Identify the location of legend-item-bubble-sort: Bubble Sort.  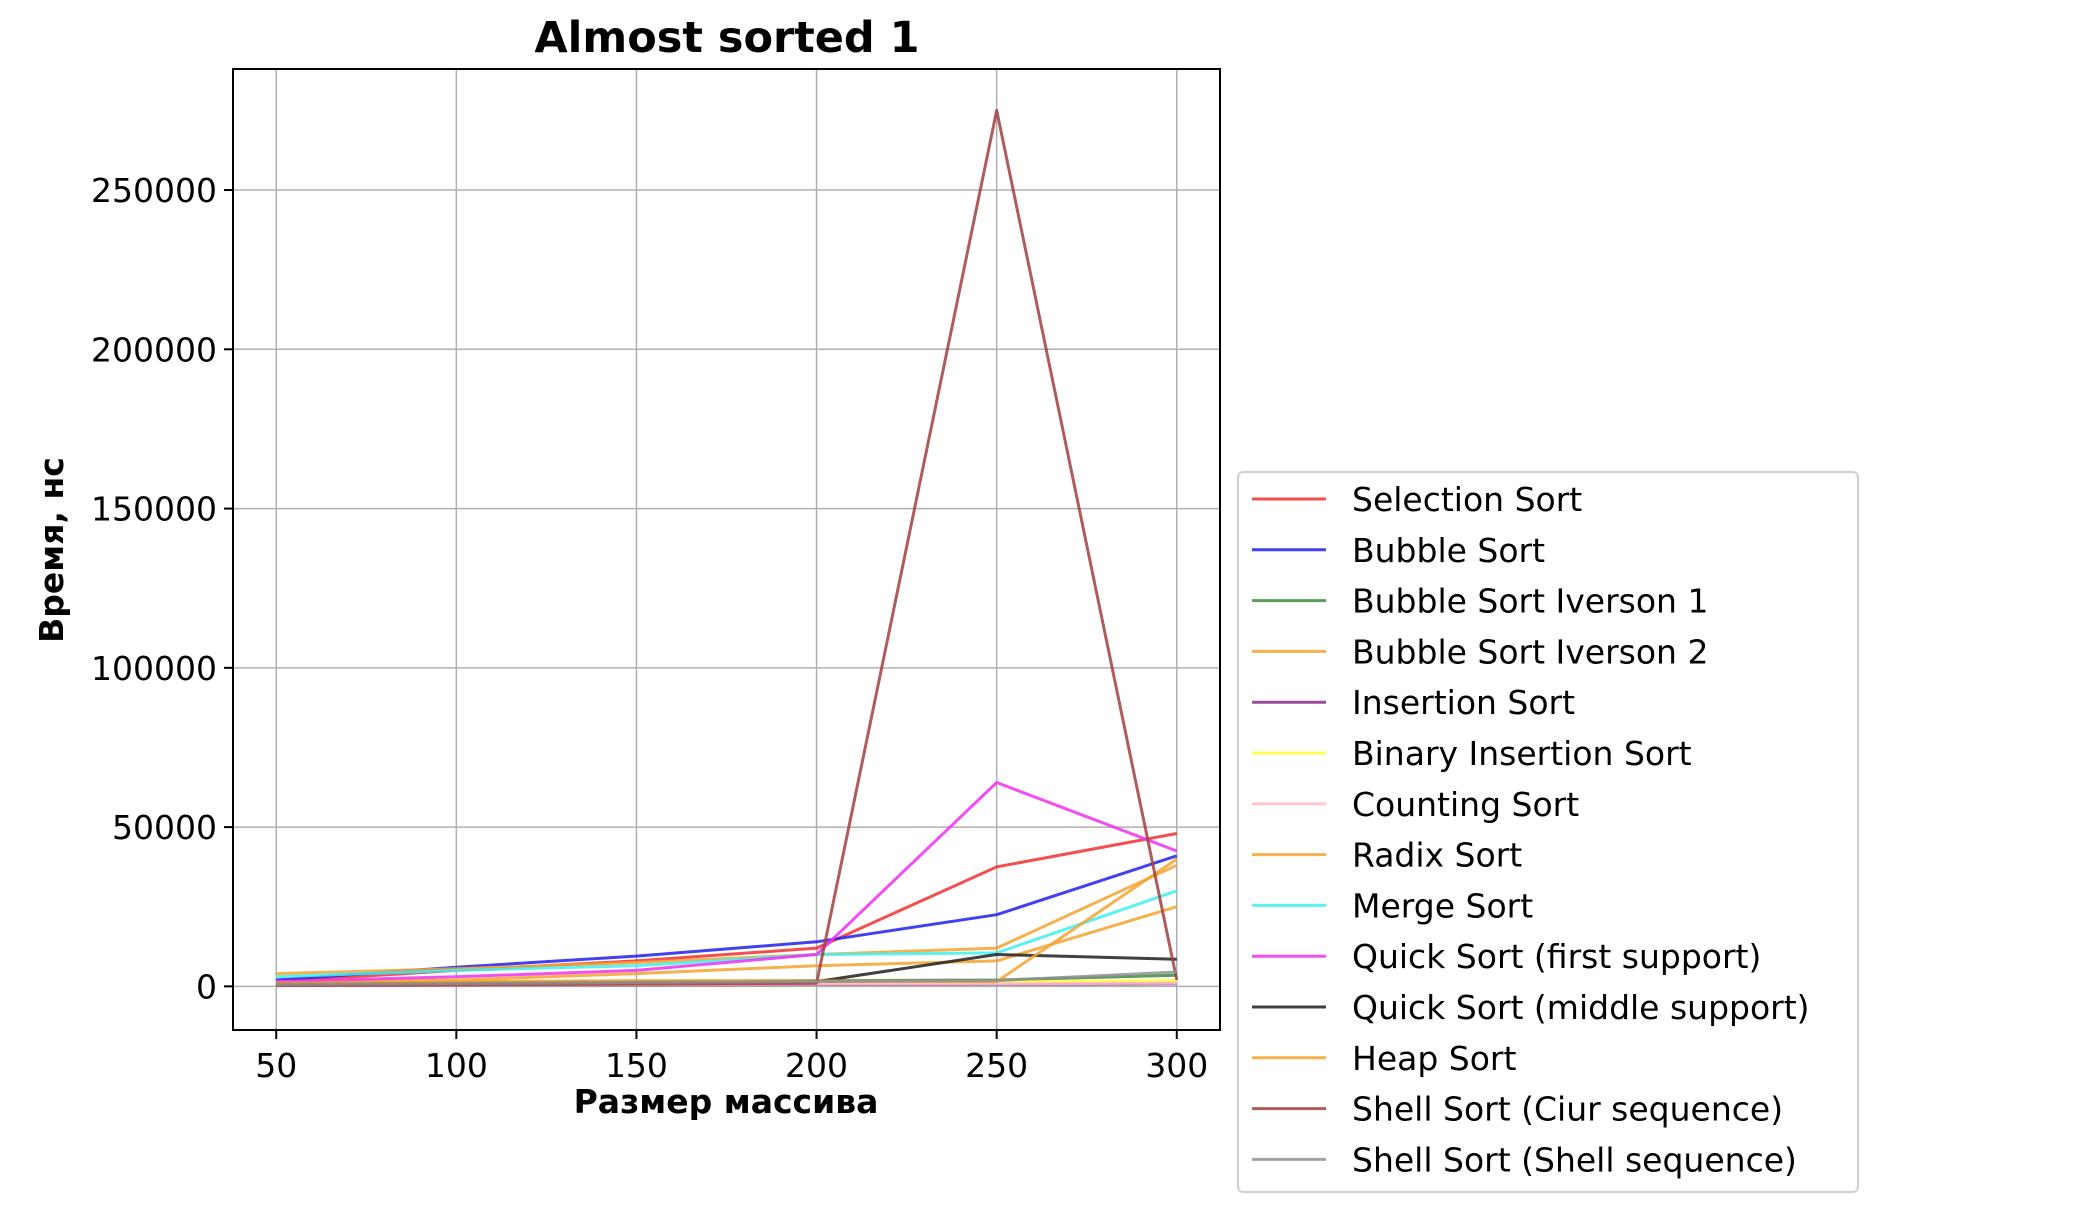
(1398, 550).